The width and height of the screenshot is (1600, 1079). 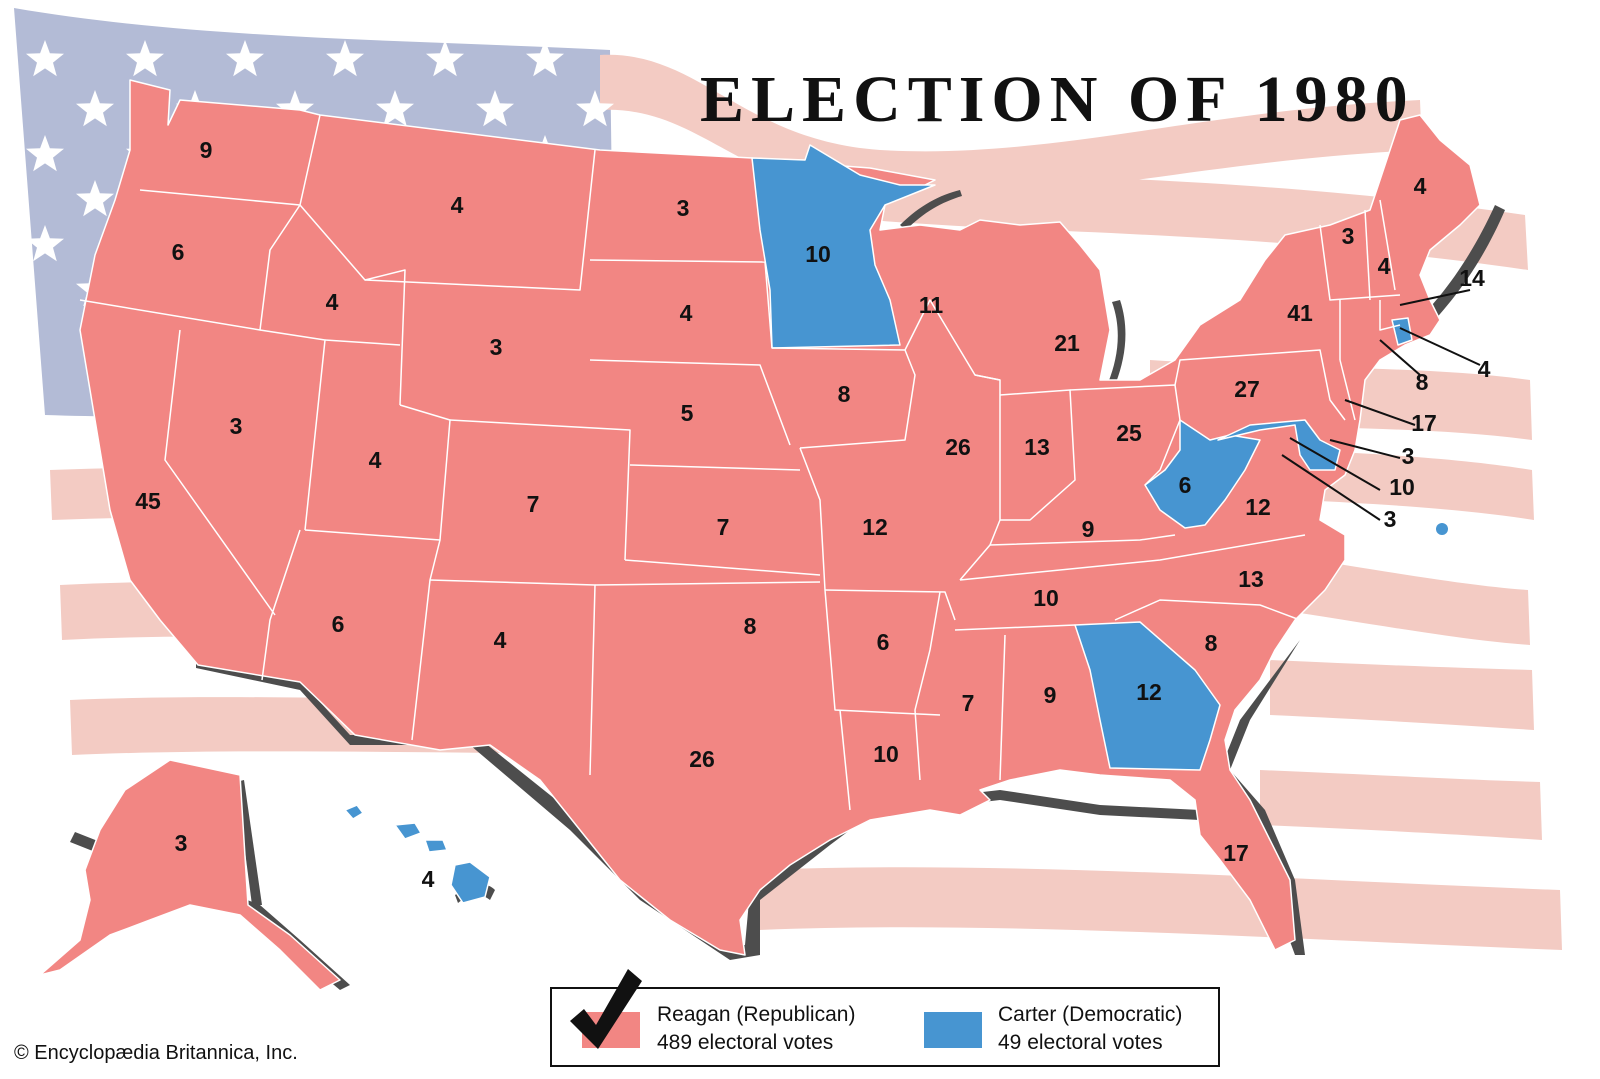 I want to click on legend-carter-name: Carter (Democratic), so click(x=1090, y=1014).